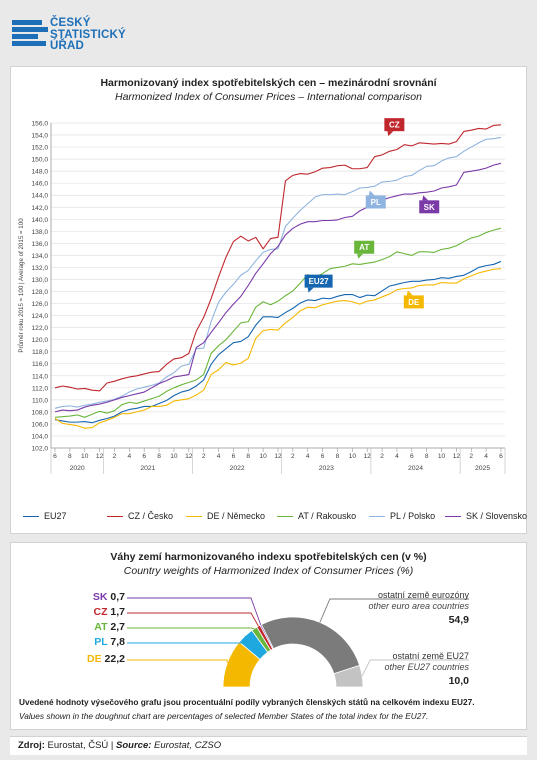  What do you see at coordinates (40, 352) in the screenshot?
I see `y-tick-label: 118,0` at bounding box center [40, 352].